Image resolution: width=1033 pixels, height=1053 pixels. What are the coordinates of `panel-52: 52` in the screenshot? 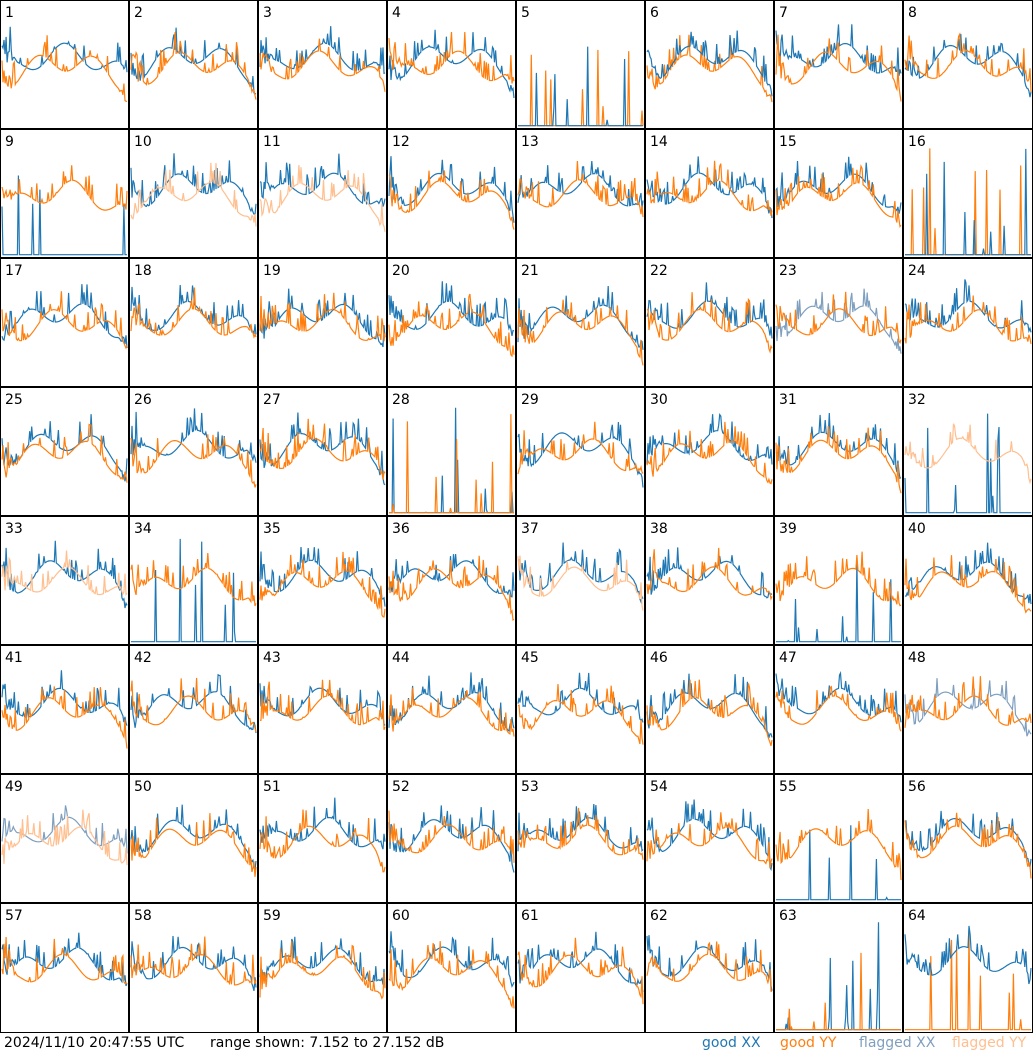 It's located at (451, 838).